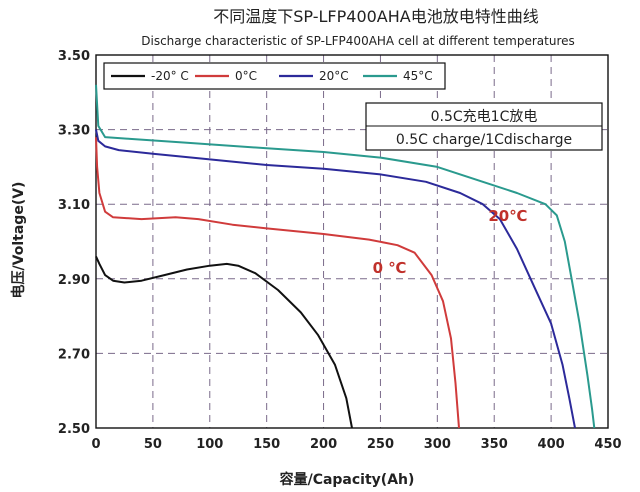 Image resolution: width=640 pixels, height=492 pixels. Describe the element at coordinates (450, 242) in the screenshot. I see `curve-annotations: 20℃ 0 ℃` at that location.